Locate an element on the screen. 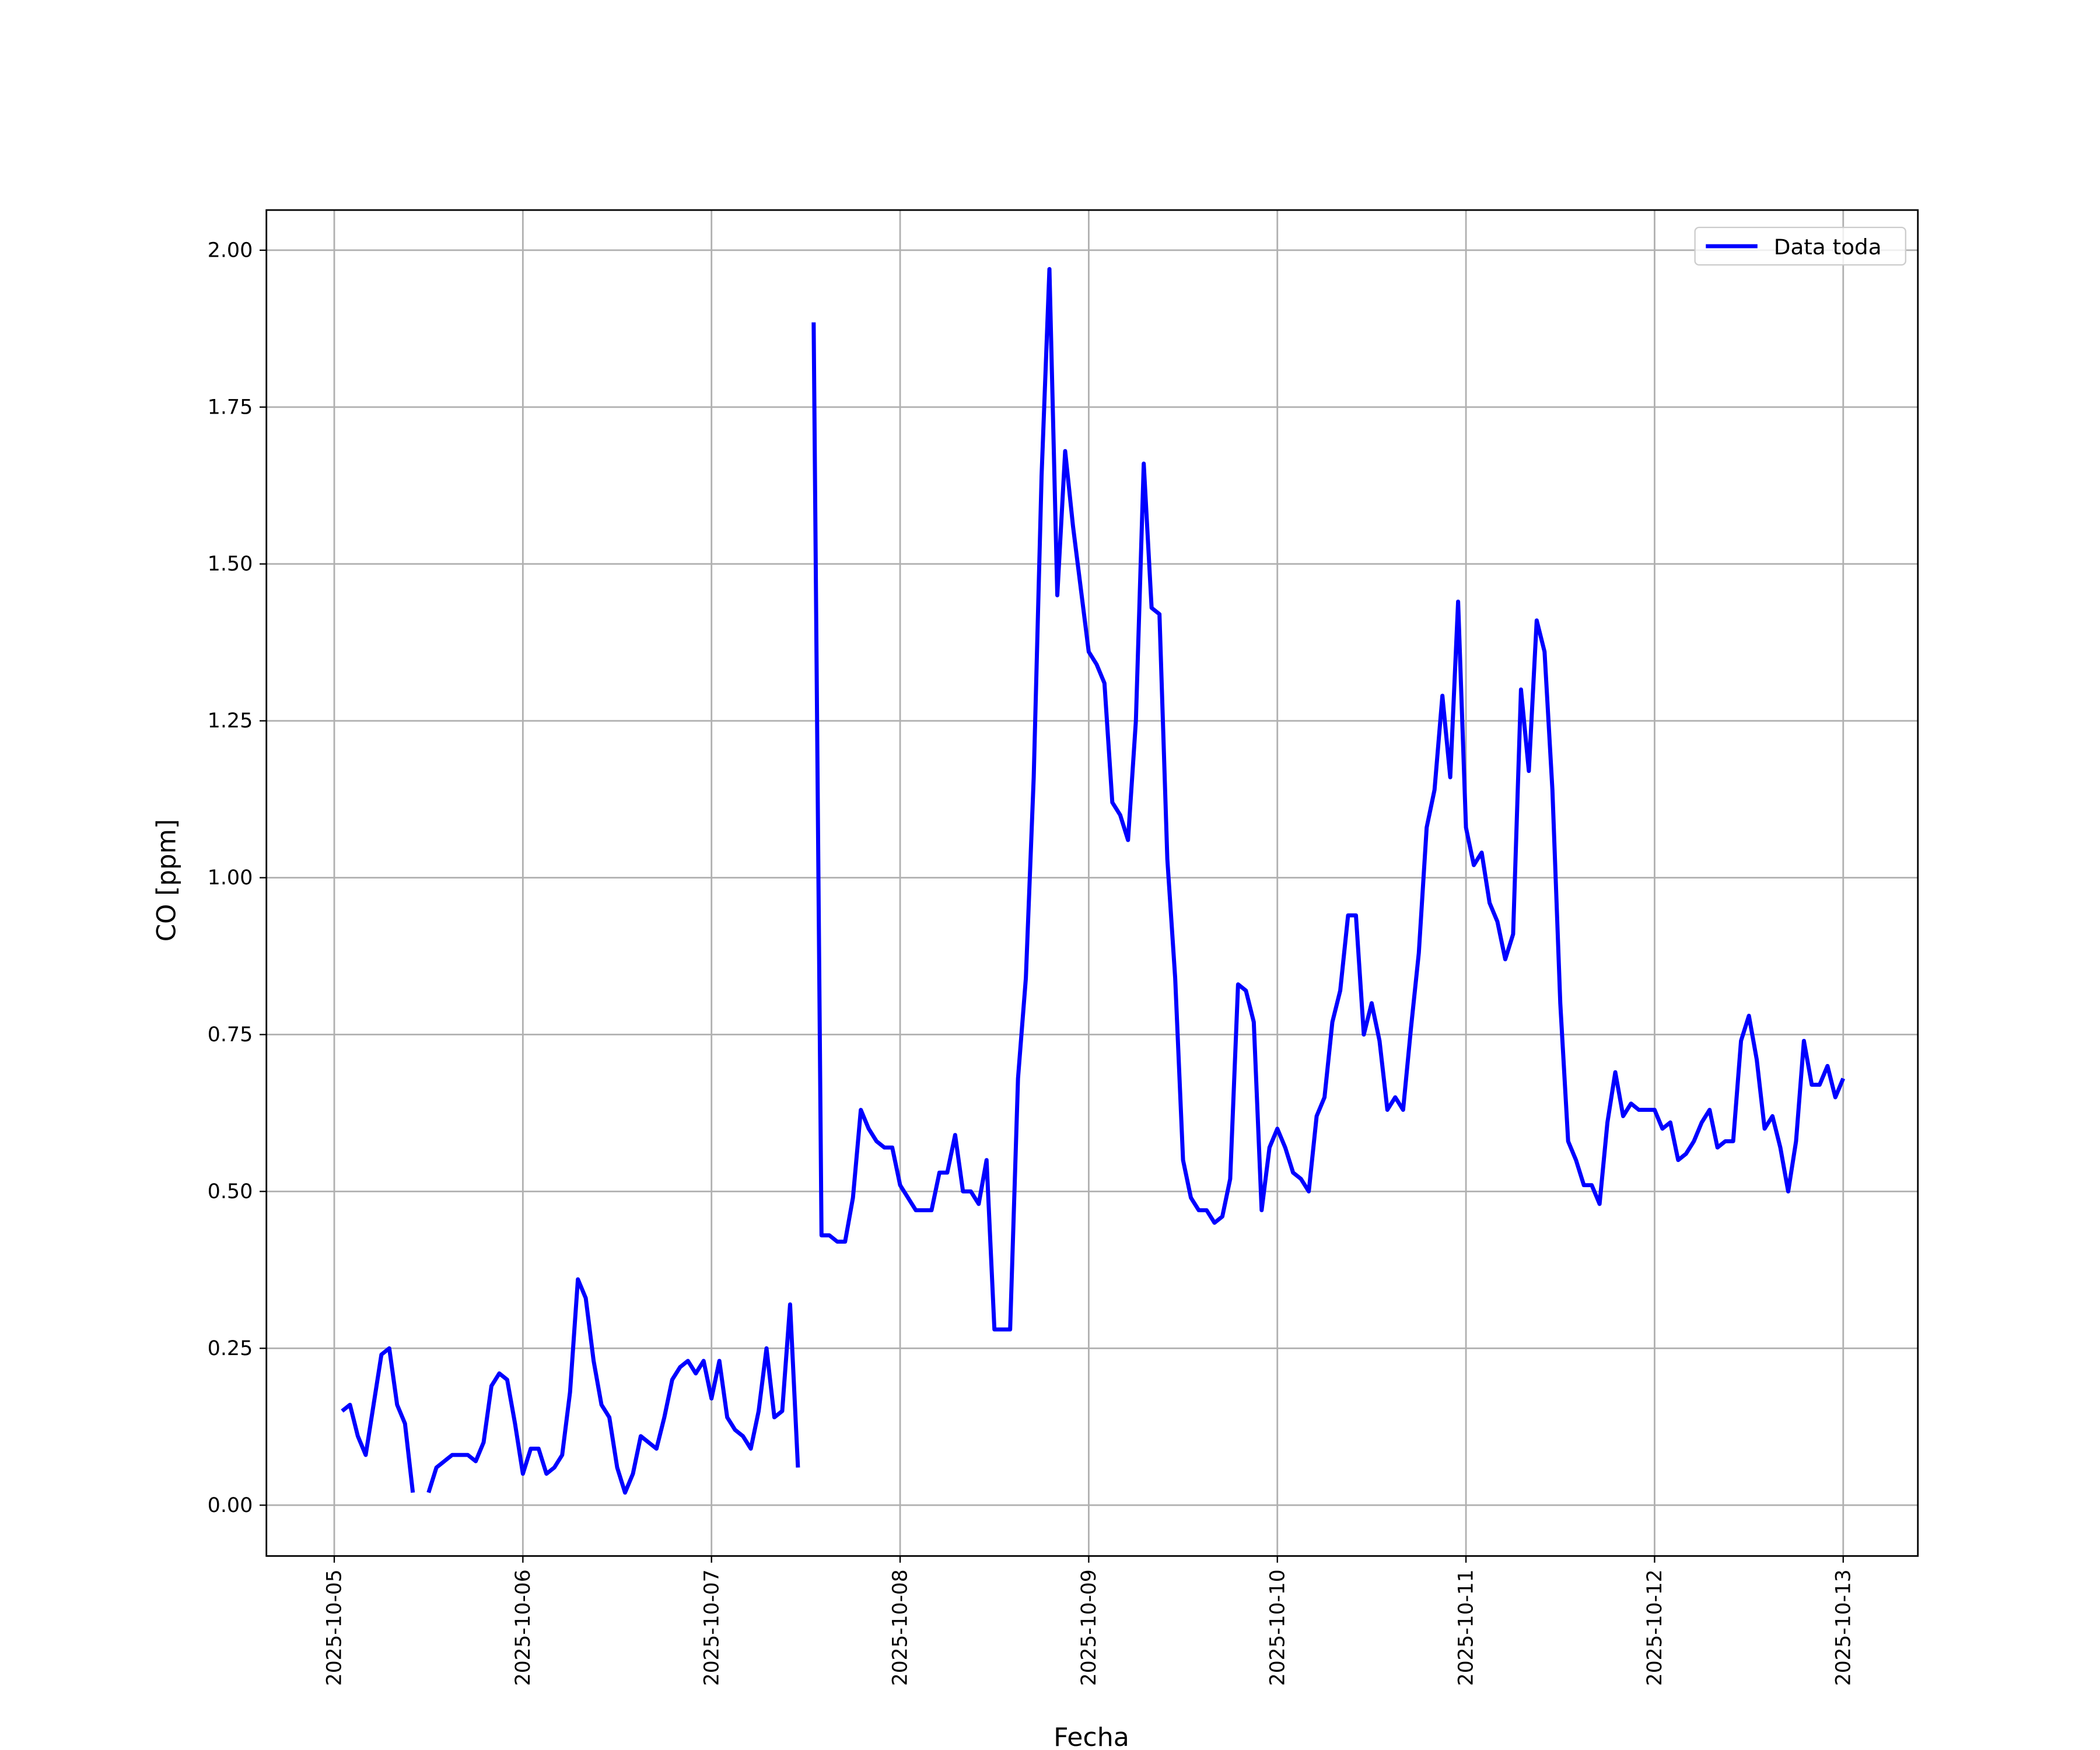 The image size is (2100, 1750). y-tick-label: 0.50 is located at coordinates (230, 1191).